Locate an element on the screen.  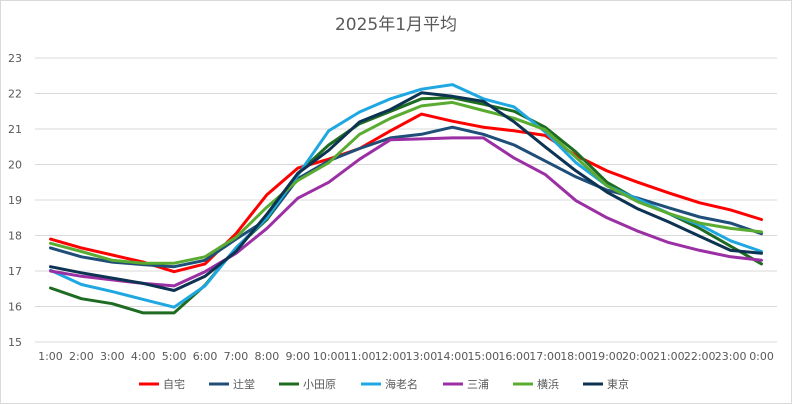
y-tick-label: 18 is located at coordinates (15, 236).